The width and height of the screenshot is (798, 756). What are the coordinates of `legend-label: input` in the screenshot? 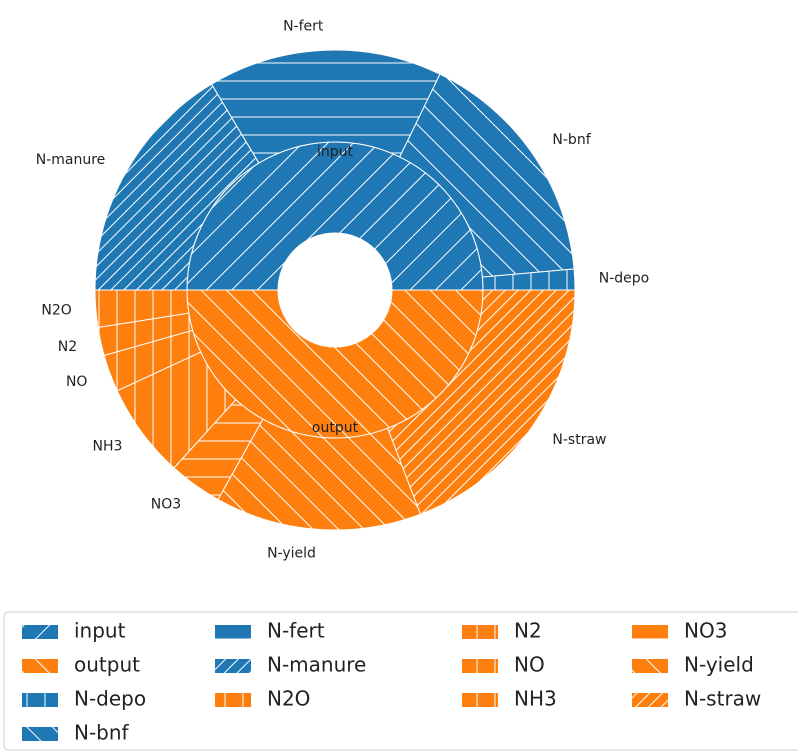 It's located at (100, 631).